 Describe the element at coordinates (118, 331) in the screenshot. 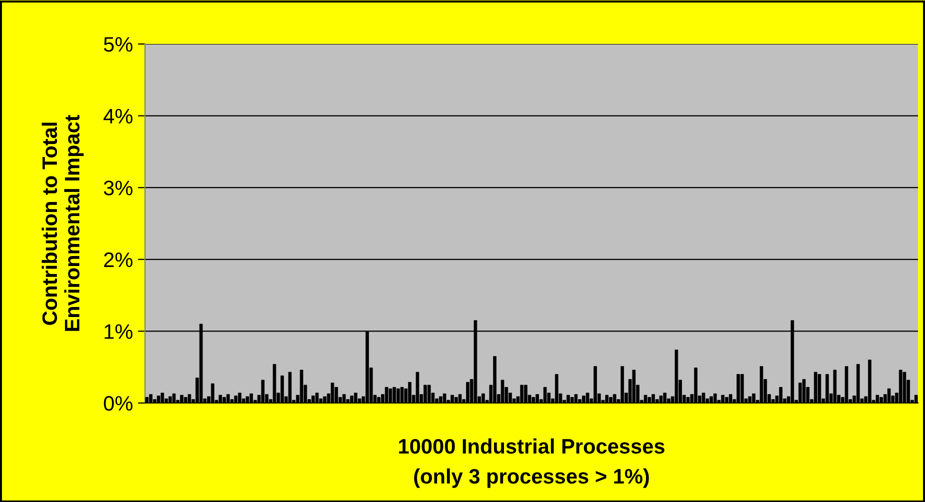

I see `y-tick-label: 1%` at that location.